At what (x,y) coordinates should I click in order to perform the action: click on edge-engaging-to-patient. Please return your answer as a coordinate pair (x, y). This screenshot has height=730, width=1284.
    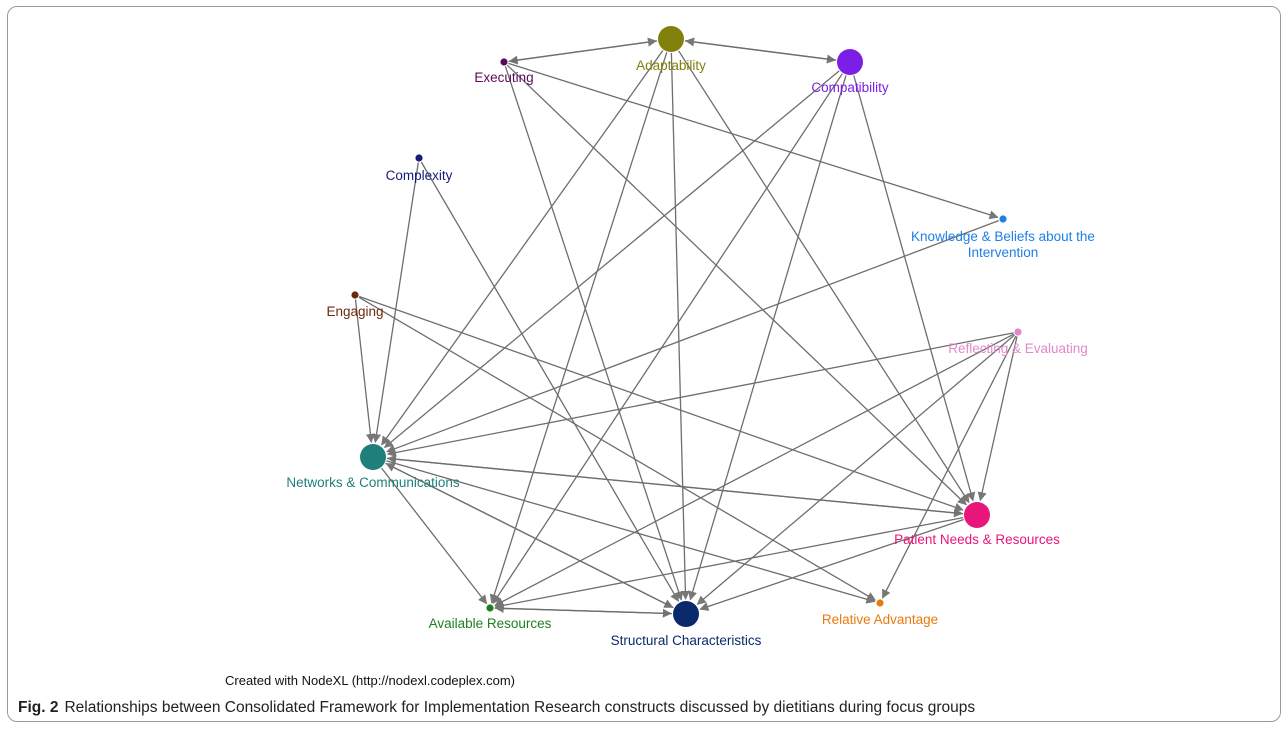
    Looking at the image, I should click on (661, 403).